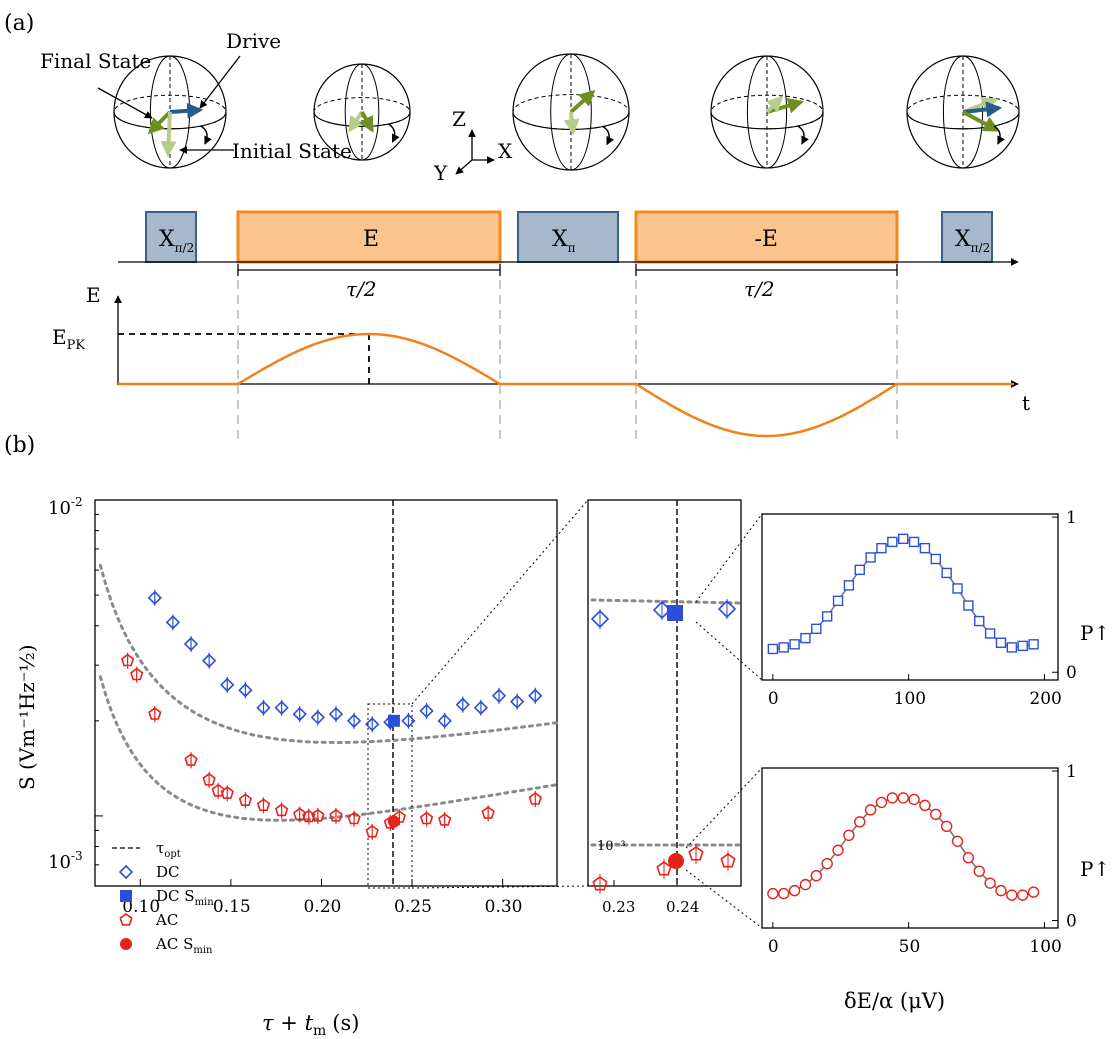 This screenshot has height=1039, width=1112. Describe the element at coordinates (232, 907) in the screenshot. I see `x-tick-label: 0.15` at that location.